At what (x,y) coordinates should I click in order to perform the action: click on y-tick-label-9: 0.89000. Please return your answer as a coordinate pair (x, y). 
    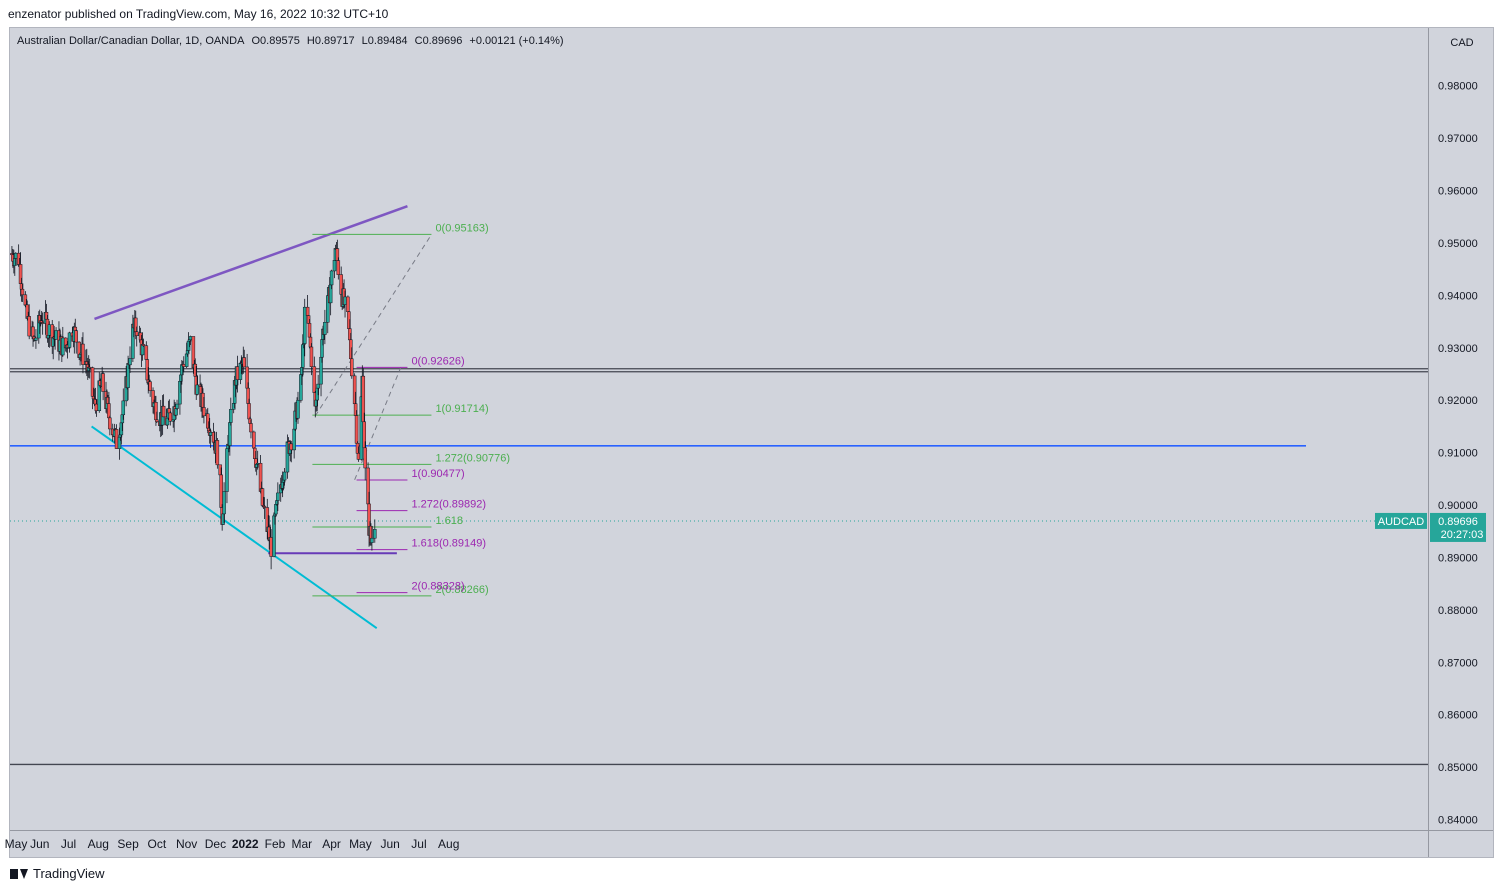
    Looking at the image, I should click on (1458, 558).